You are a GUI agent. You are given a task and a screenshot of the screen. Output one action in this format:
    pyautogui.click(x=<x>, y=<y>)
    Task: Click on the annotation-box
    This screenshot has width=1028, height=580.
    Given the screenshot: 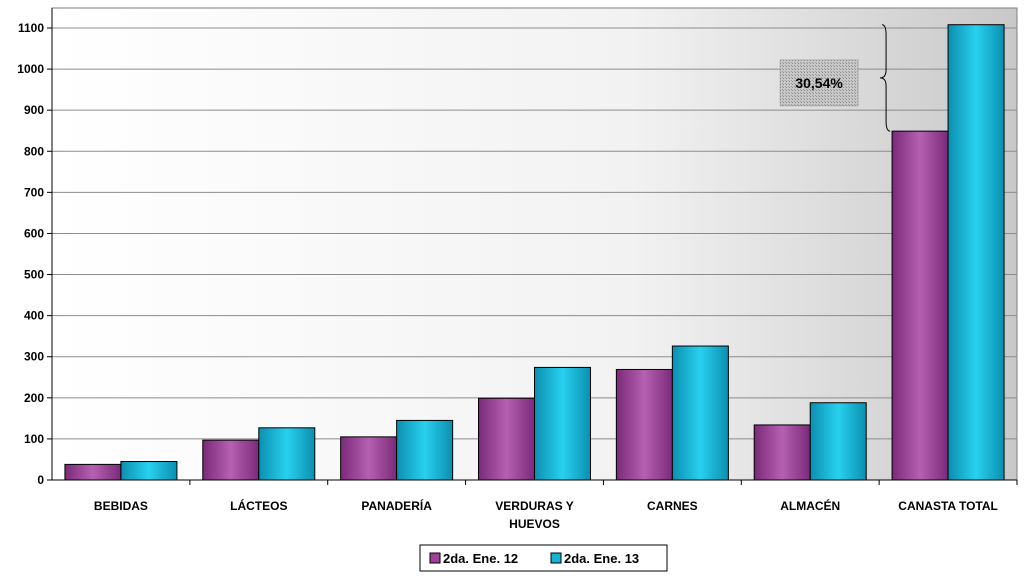 What is the action you would take?
    pyautogui.click(x=819, y=83)
    